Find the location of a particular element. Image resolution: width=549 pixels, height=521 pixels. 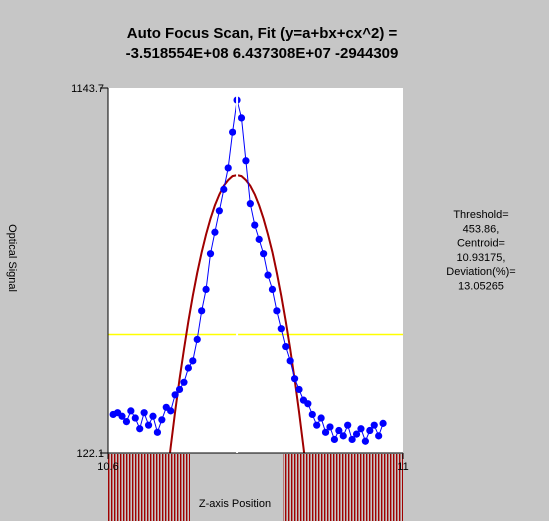

x-tick-label: 10.6 is located at coordinates (107, 467).